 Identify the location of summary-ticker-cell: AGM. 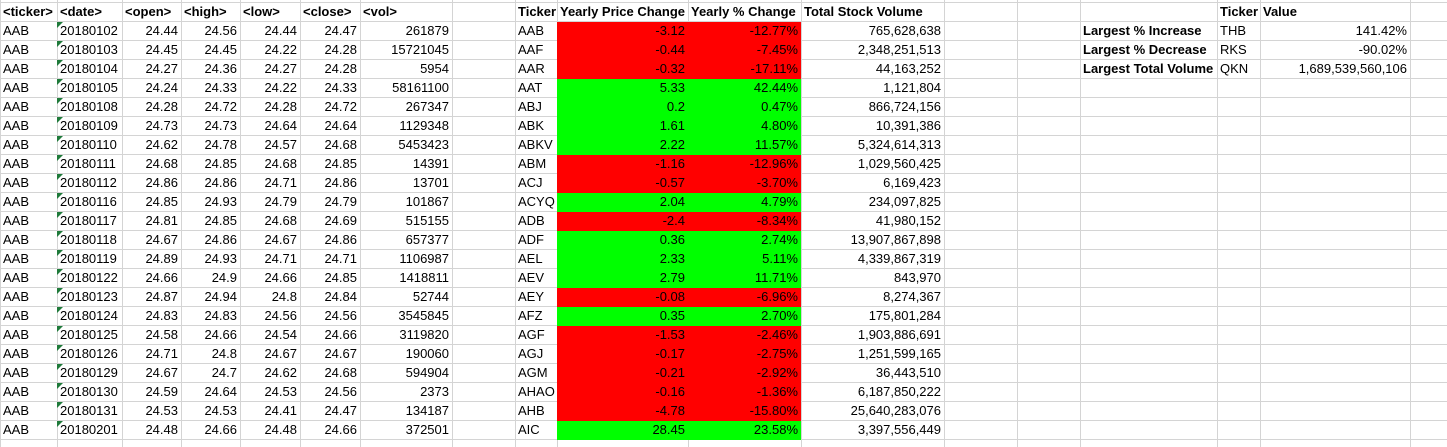
(536, 373).